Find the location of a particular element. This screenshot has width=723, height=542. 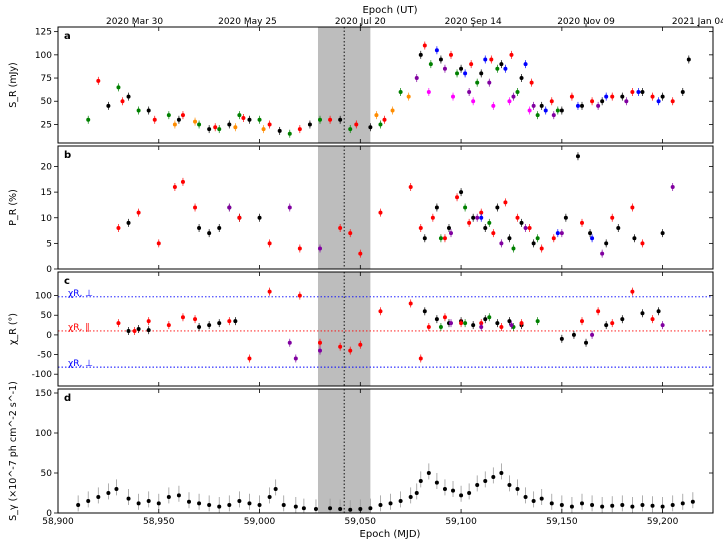

x-tick-label: 59,200 is located at coordinates (663, 522).